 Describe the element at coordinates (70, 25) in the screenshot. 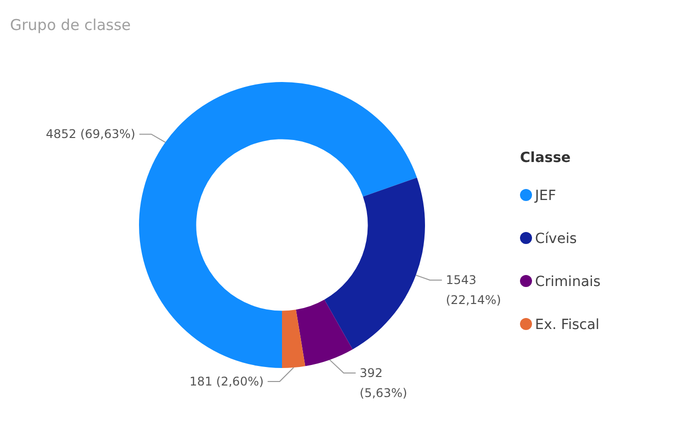

I see `chart-title: Grupo de classe` at that location.